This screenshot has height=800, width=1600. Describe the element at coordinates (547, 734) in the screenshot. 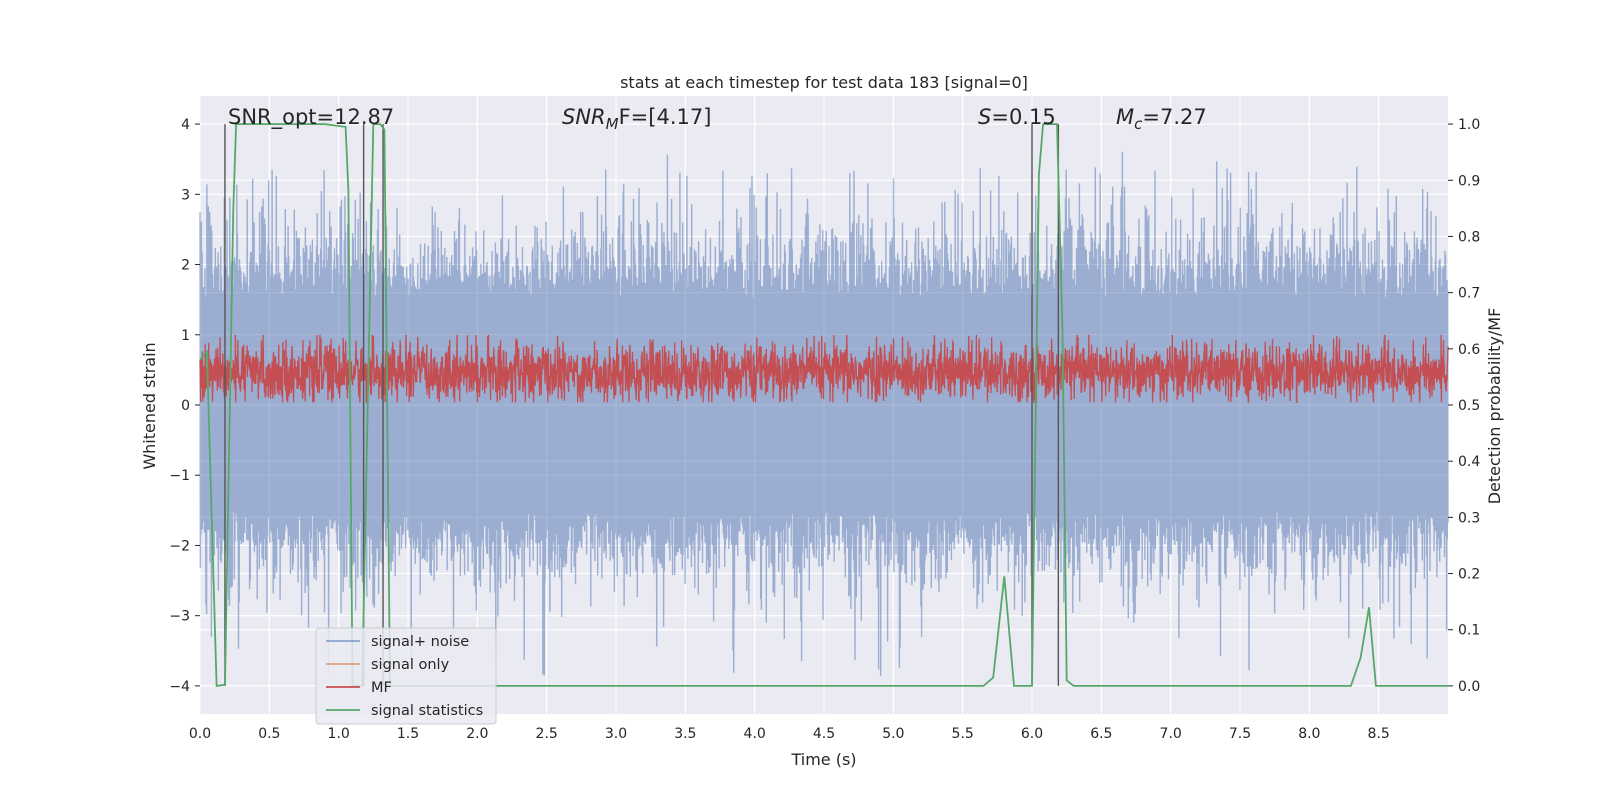

I see `x-tick-label: 2.5` at that location.